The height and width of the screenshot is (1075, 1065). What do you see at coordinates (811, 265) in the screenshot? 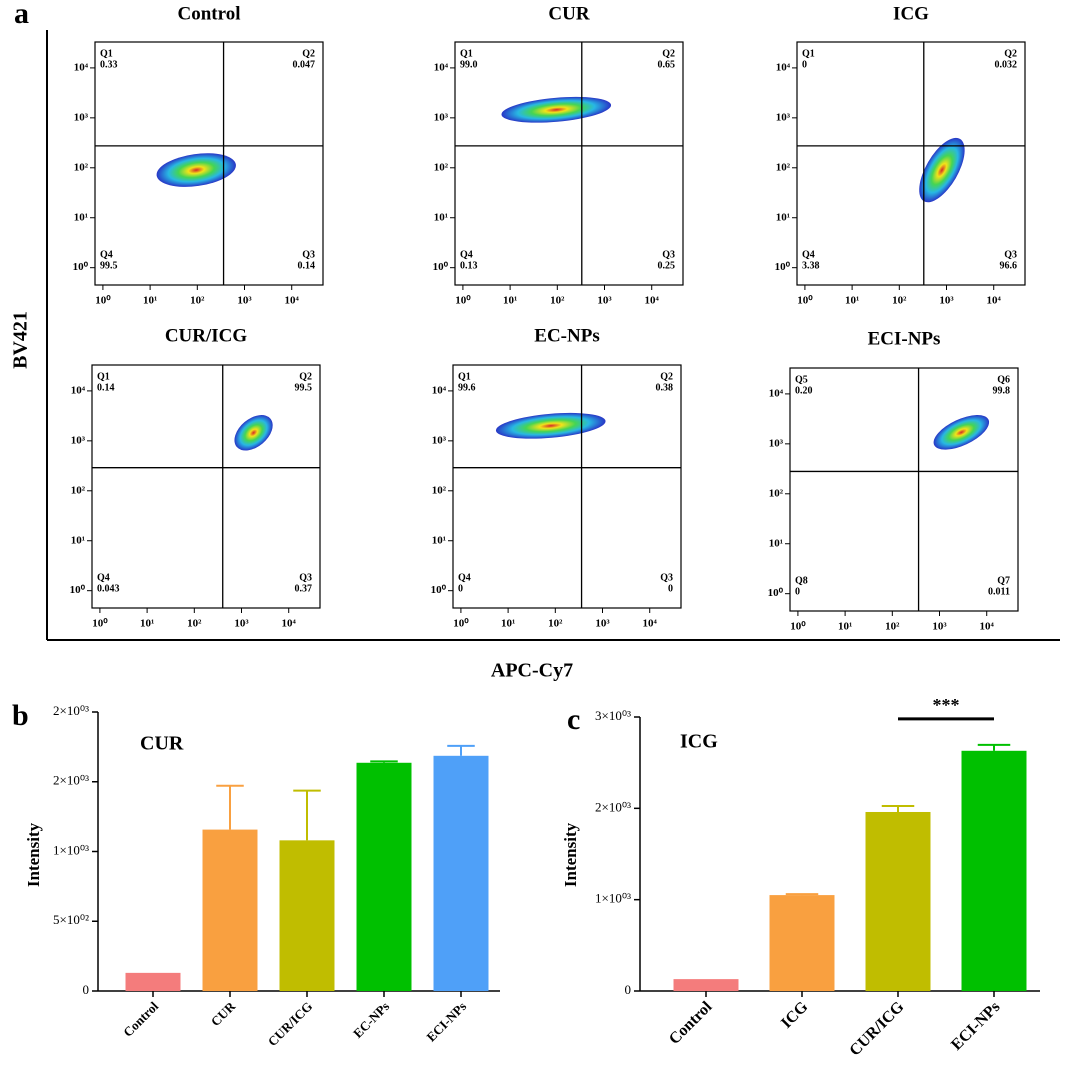
I see `quadrant-value: 3.38` at bounding box center [811, 265].